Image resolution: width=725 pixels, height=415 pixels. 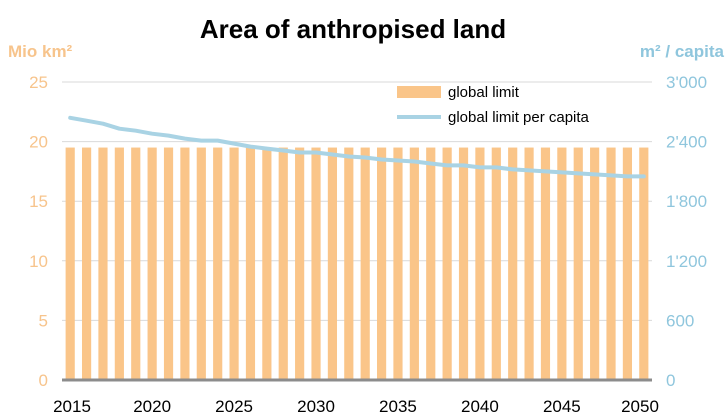 What do you see at coordinates (686, 142) in the screenshot?
I see `right-axis-tick-label: 2'400` at bounding box center [686, 142].